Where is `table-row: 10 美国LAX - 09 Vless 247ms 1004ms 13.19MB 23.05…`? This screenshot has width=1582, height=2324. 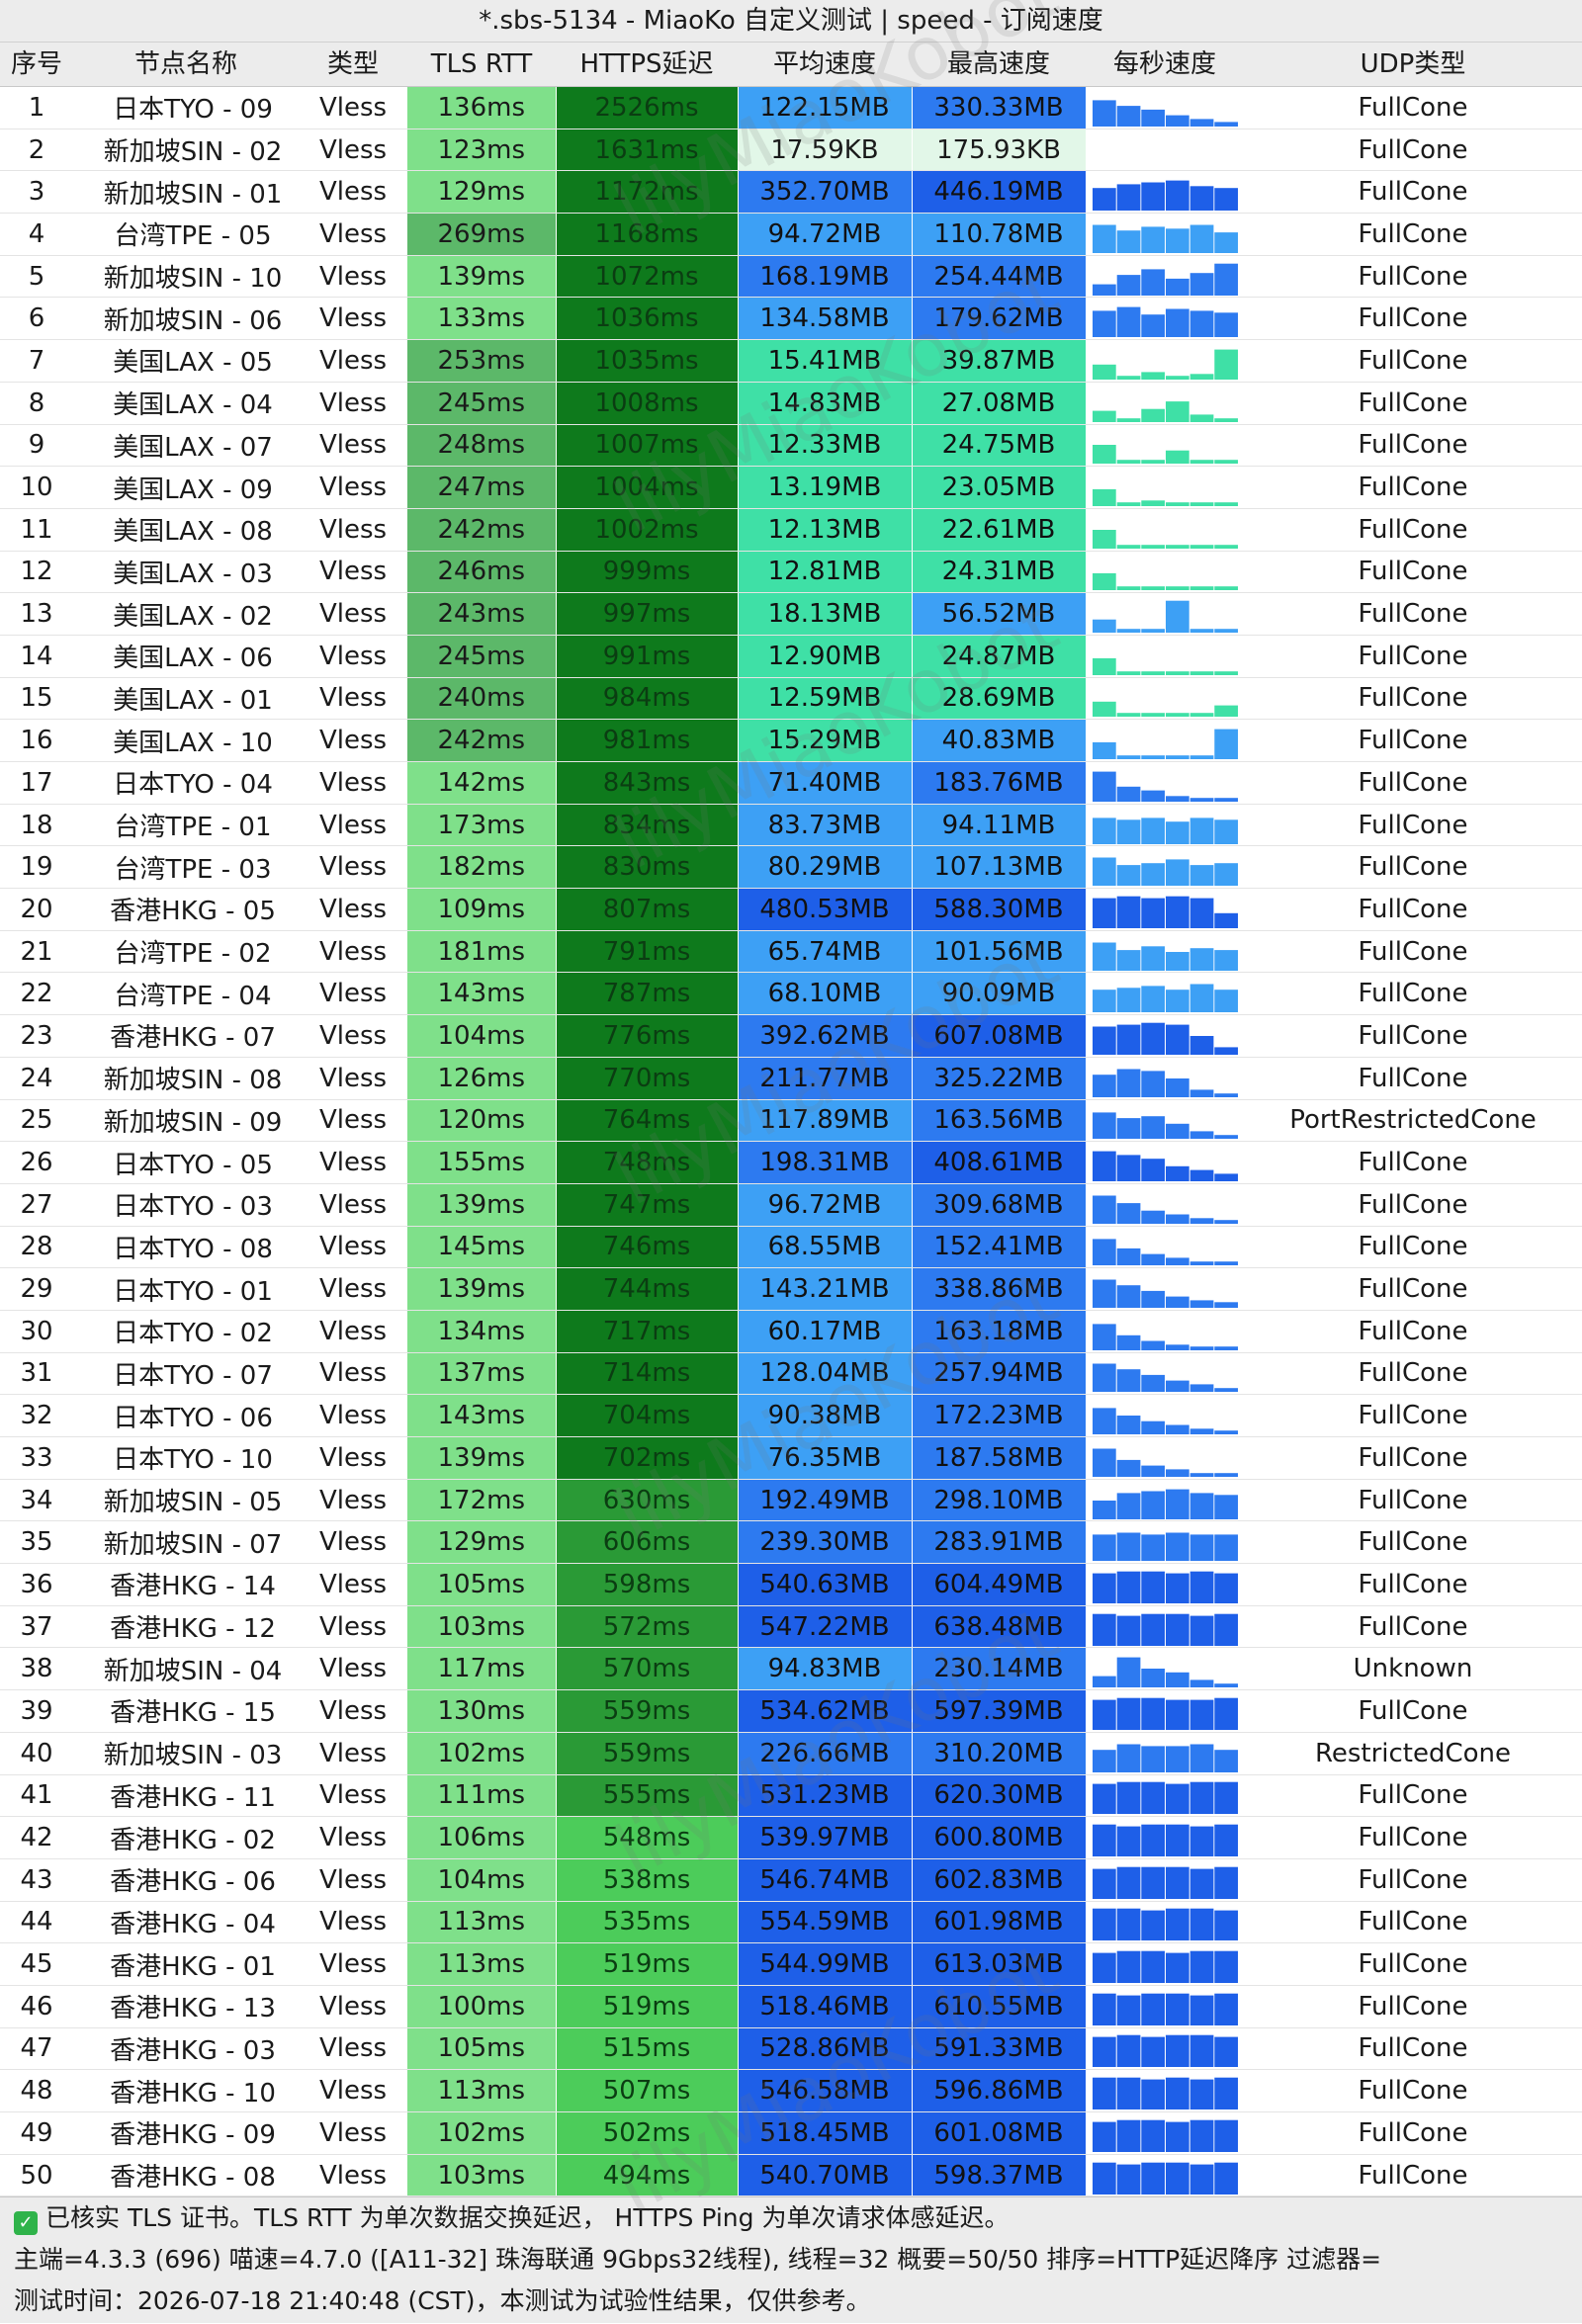 table-row: 10 美国LAX - 09 Vless 247ms 1004ms 13.19MB 23.05… is located at coordinates (791, 487).